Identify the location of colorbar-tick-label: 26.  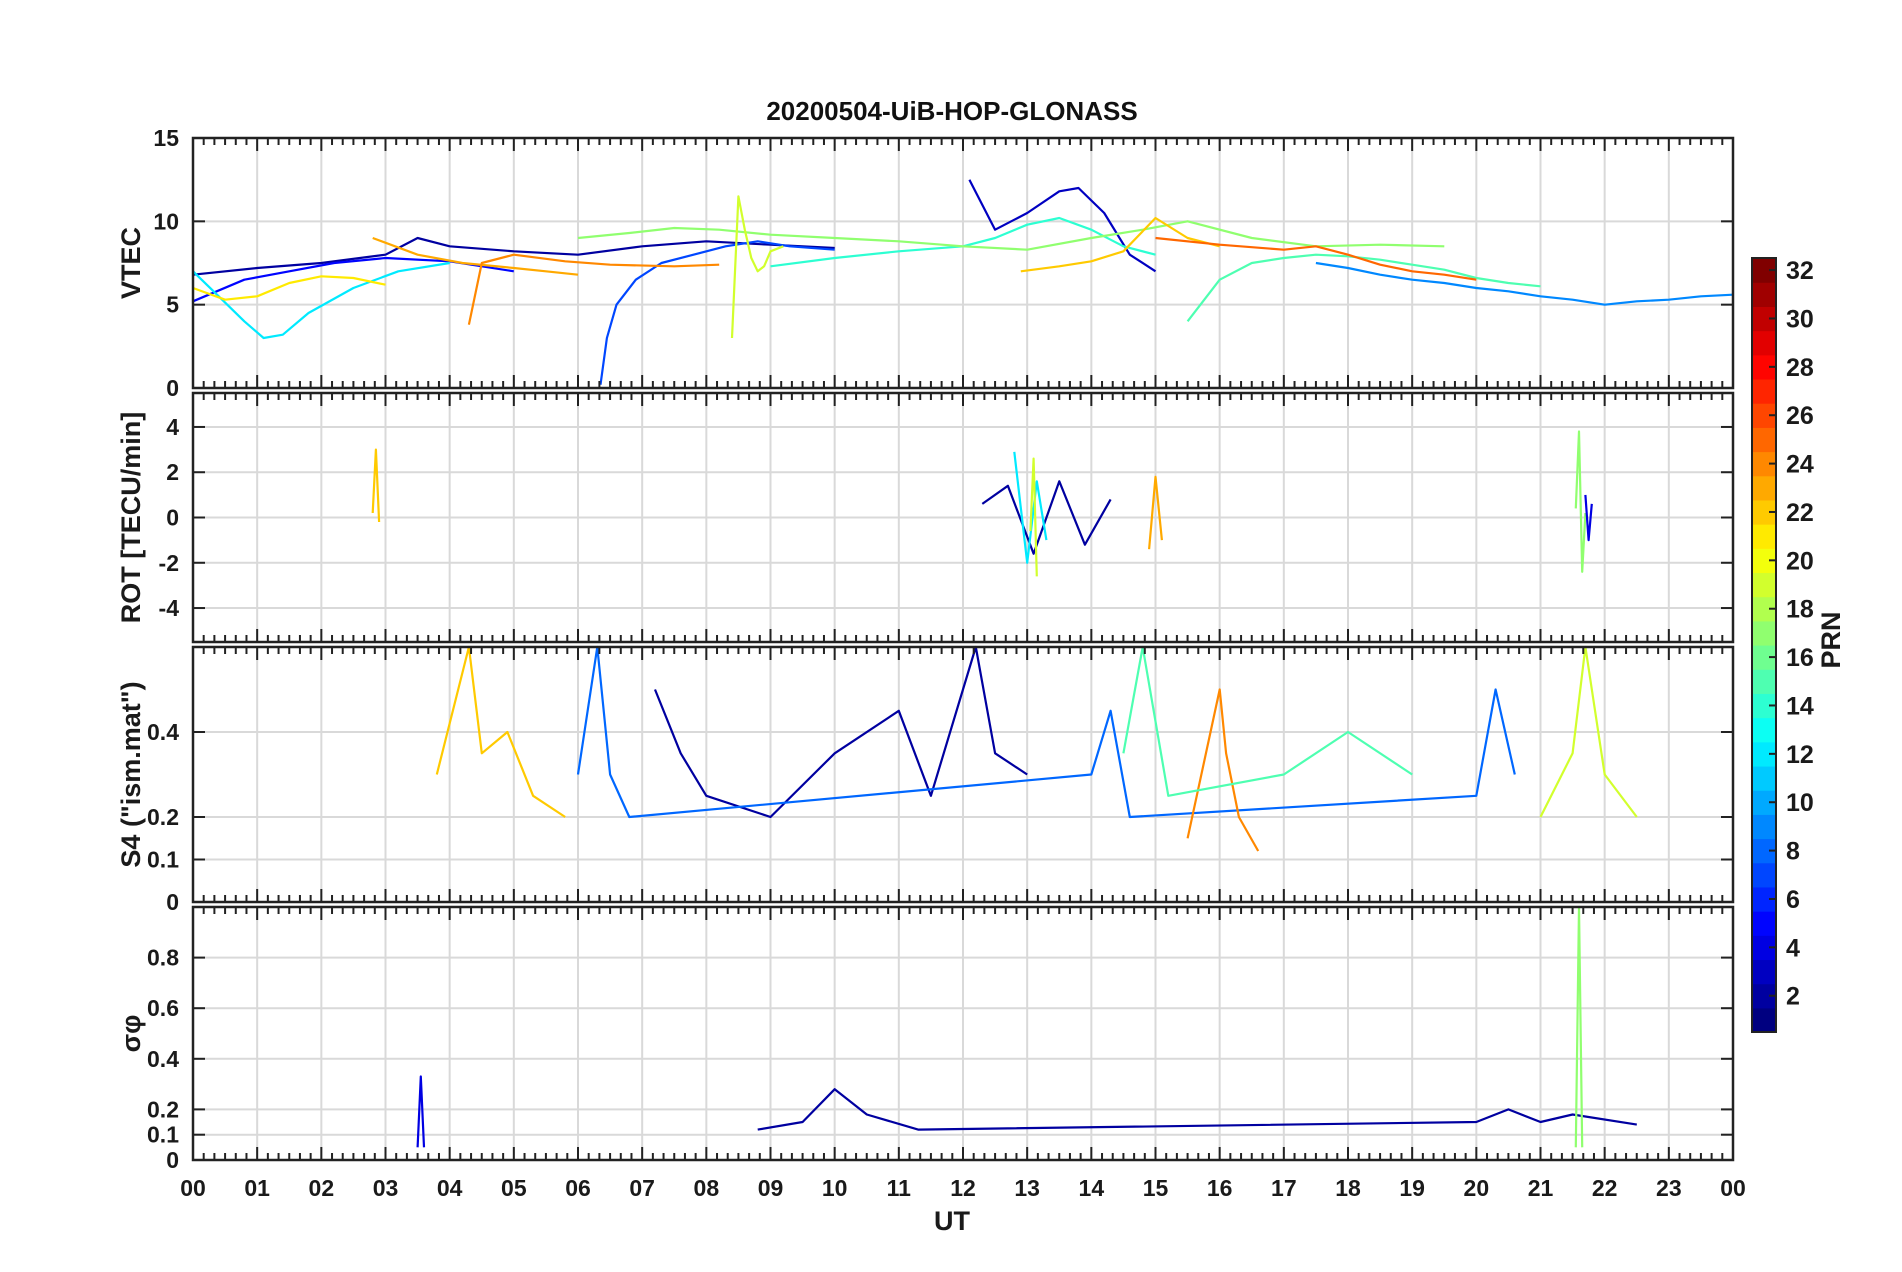
(1800, 416).